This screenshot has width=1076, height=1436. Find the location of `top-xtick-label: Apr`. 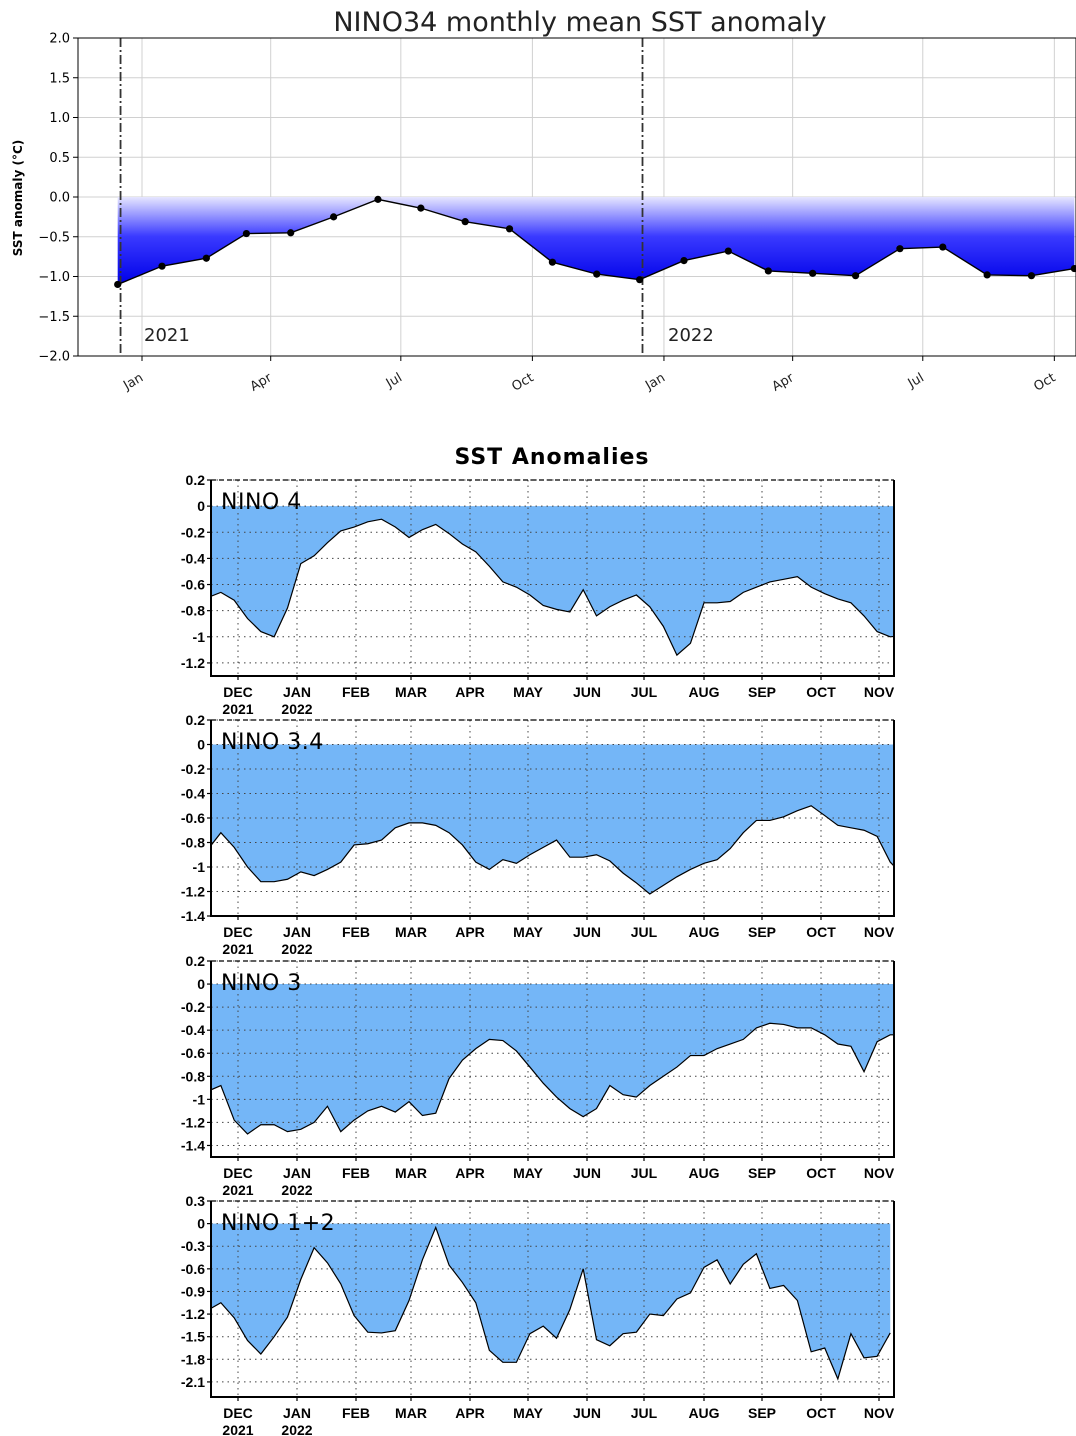

top-xtick-label: Apr is located at coordinates (262, 382).